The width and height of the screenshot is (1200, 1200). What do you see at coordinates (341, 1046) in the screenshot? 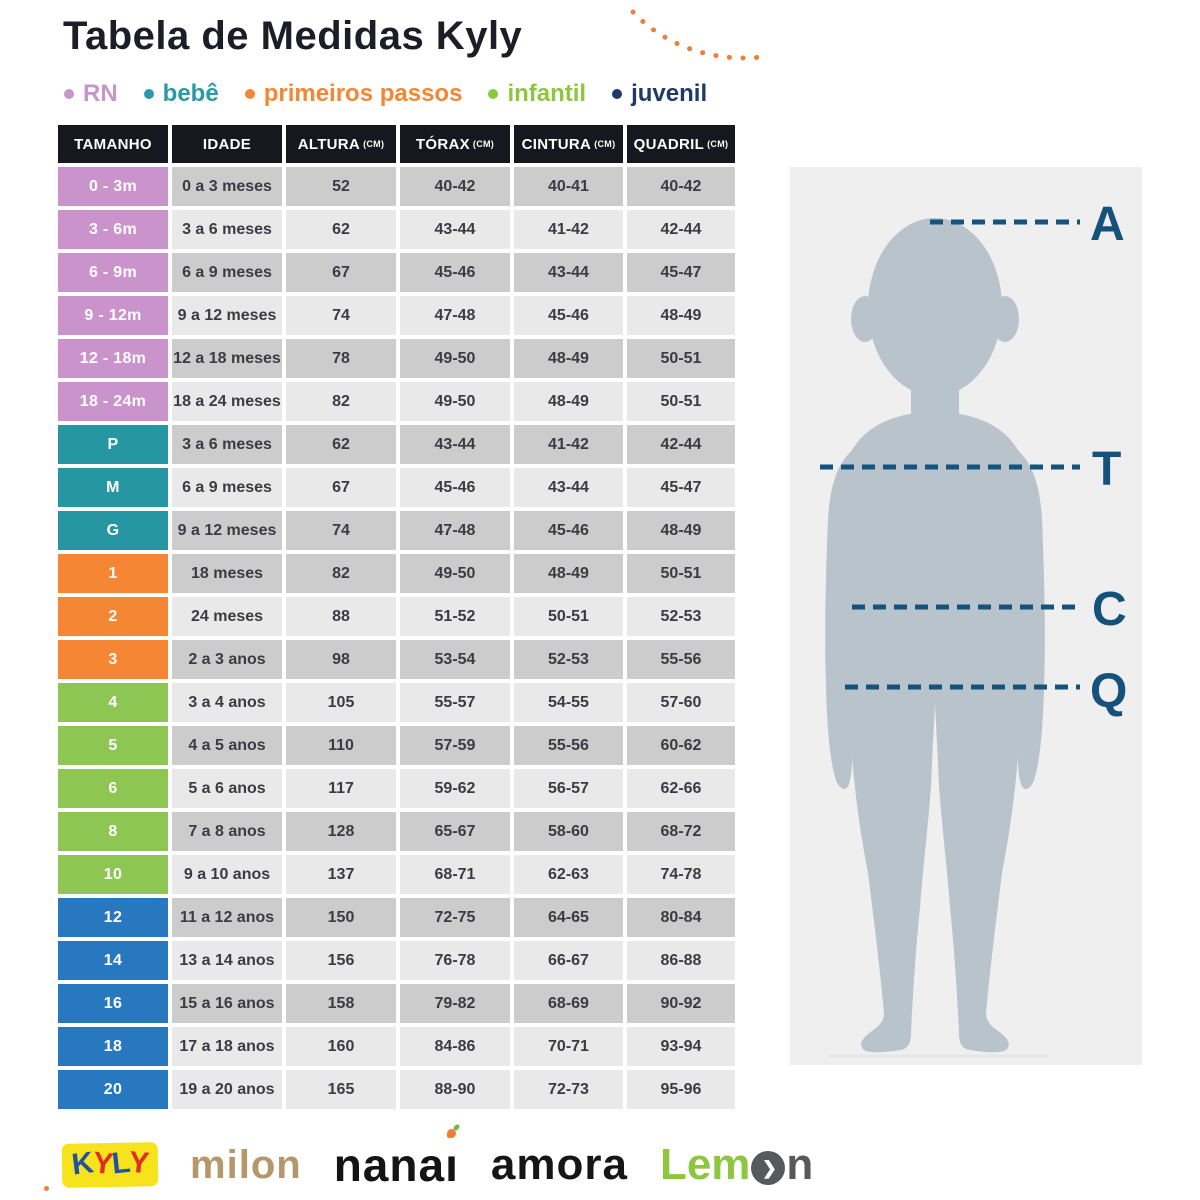
I see `table-cell: 160` at bounding box center [341, 1046].